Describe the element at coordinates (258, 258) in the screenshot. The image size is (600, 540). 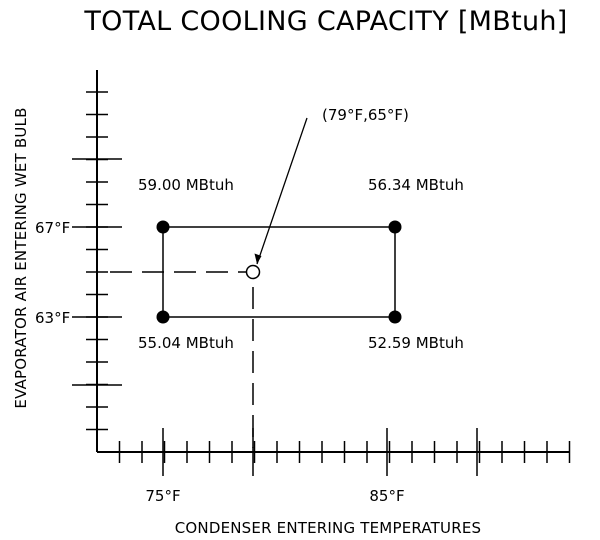
I see `leader-arrowhead` at that location.